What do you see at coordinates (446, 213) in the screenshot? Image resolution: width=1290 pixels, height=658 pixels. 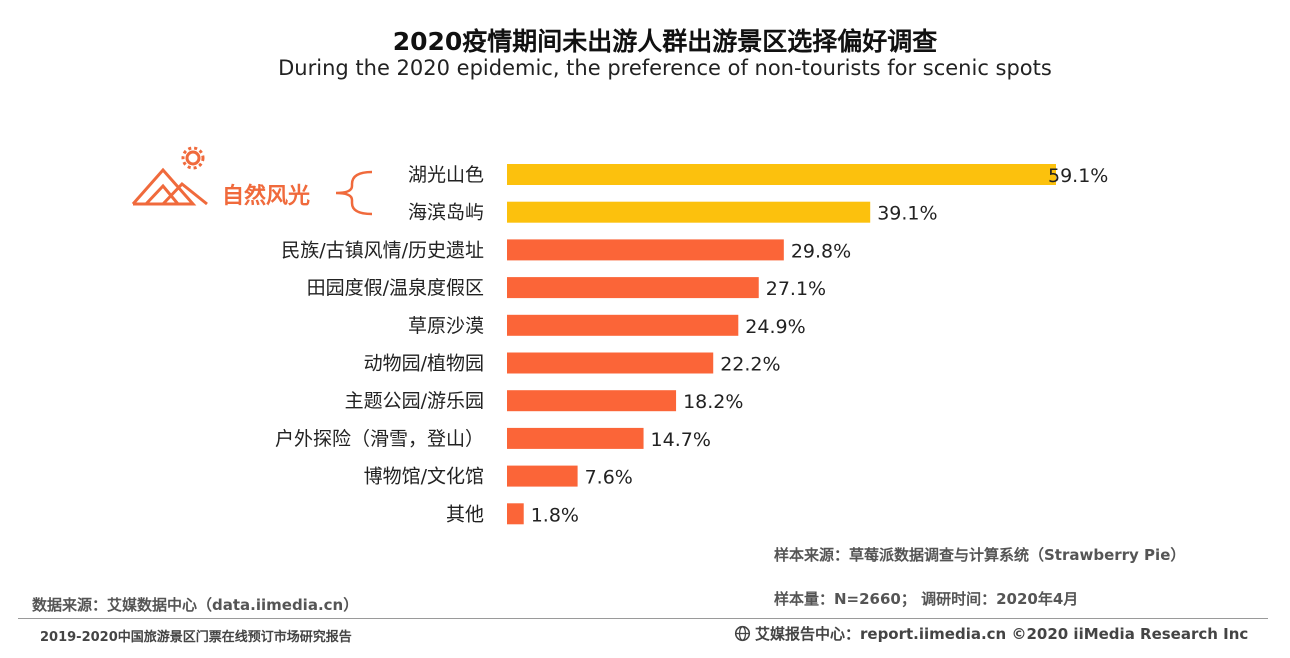 I see `category-label: 海滨岛屿` at bounding box center [446, 213].